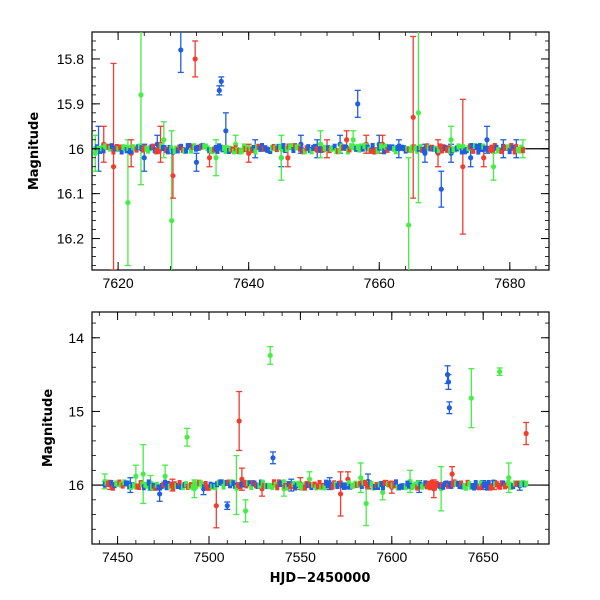 This screenshot has height=600, width=600. I want to click on top-y-tick-label: 15.9, so click(70, 104).